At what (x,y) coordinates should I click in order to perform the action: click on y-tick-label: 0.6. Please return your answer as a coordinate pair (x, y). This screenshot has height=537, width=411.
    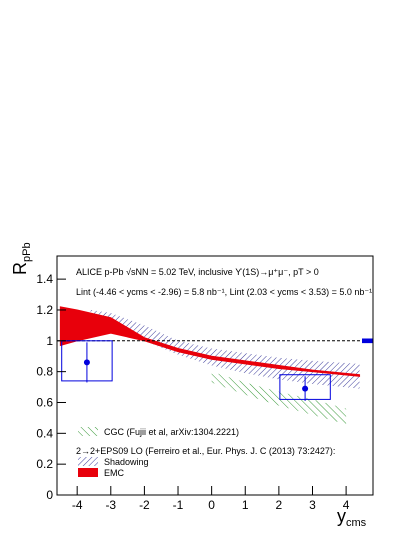
    Looking at the image, I should click on (44, 402).